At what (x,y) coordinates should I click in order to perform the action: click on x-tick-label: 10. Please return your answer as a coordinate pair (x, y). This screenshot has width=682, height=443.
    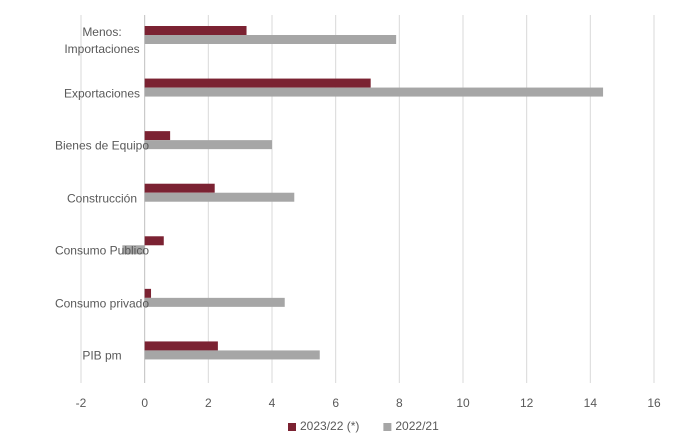
    Looking at the image, I should click on (463, 403).